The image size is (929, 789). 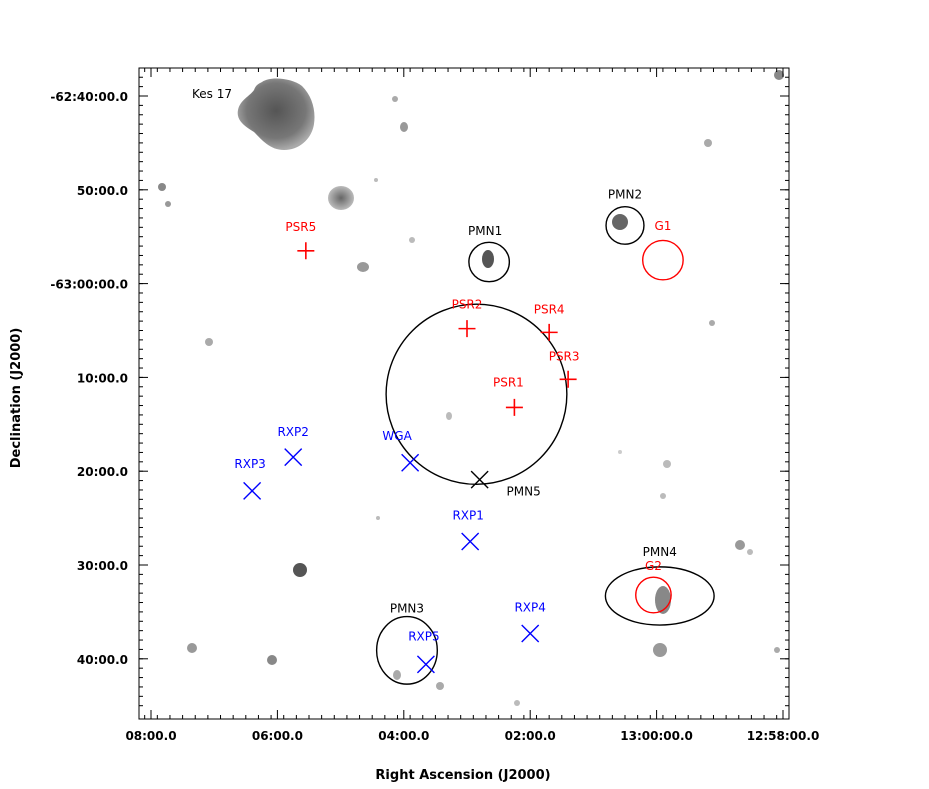 I want to click on y-axis-title: Declination (J2000), so click(x=16, y=398).